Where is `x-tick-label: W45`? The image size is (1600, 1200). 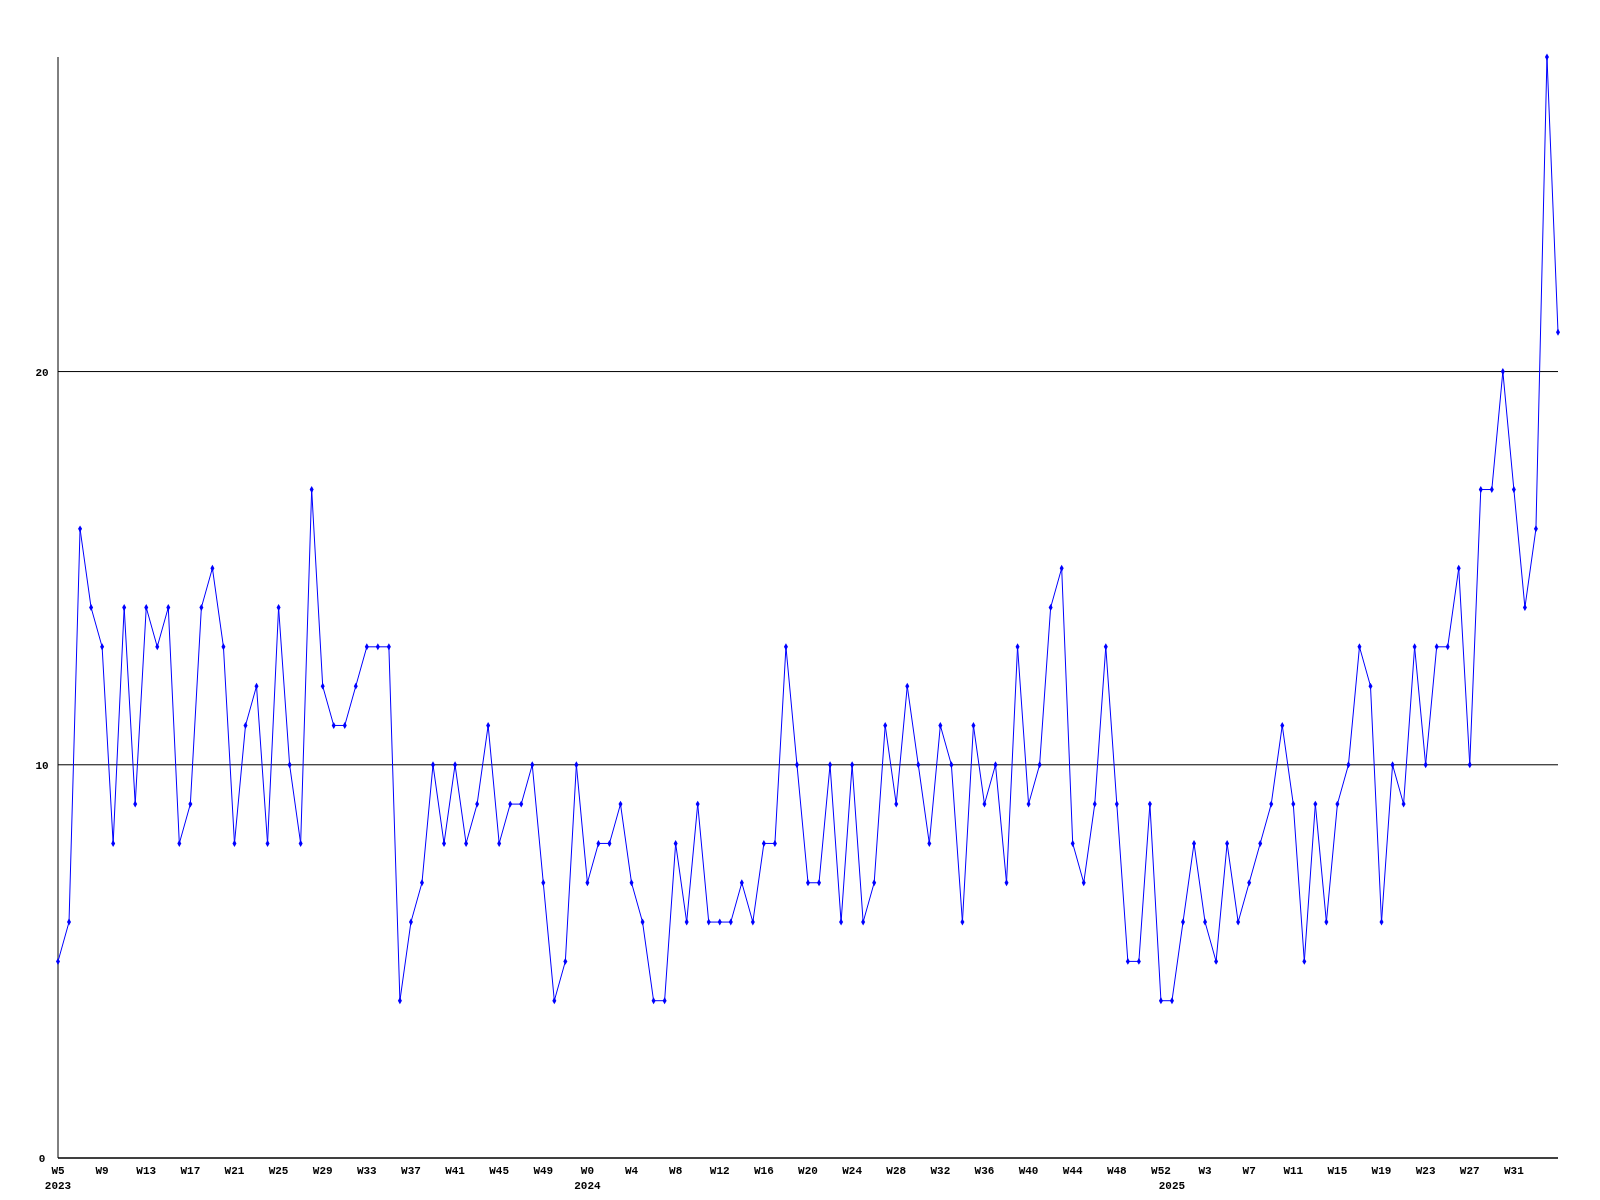 x-tick-label: W45 is located at coordinates (499, 1171).